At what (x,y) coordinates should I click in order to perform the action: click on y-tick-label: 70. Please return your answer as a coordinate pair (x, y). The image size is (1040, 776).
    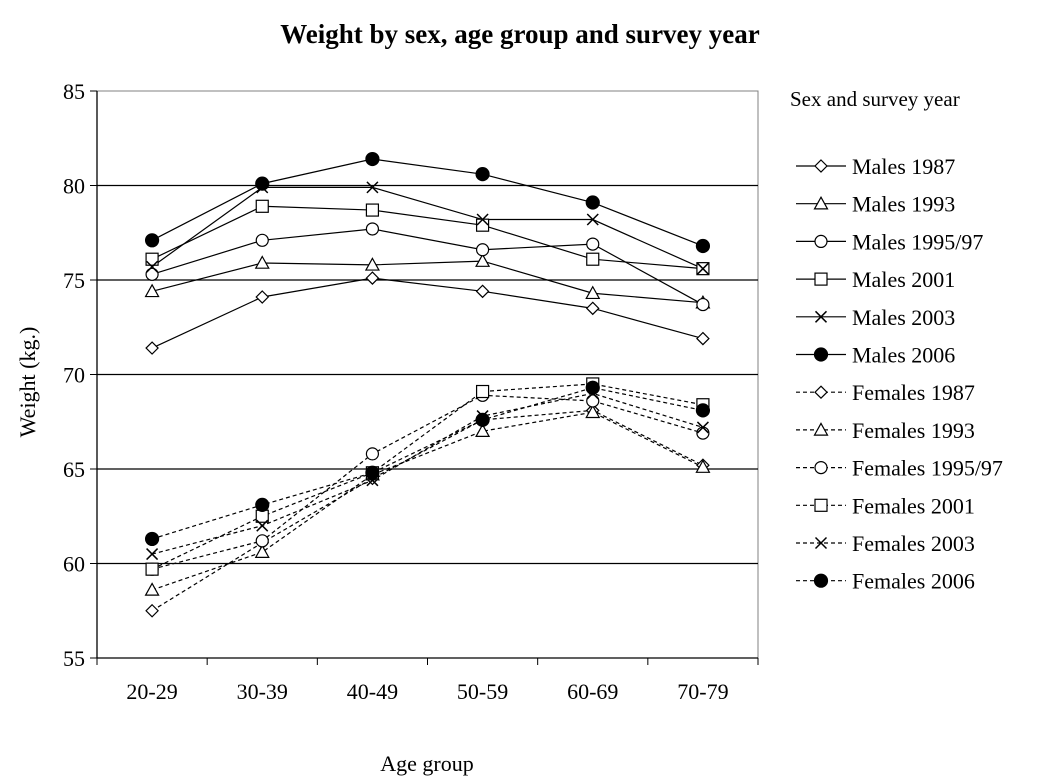
    Looking at the image, I should click on (74, 375).